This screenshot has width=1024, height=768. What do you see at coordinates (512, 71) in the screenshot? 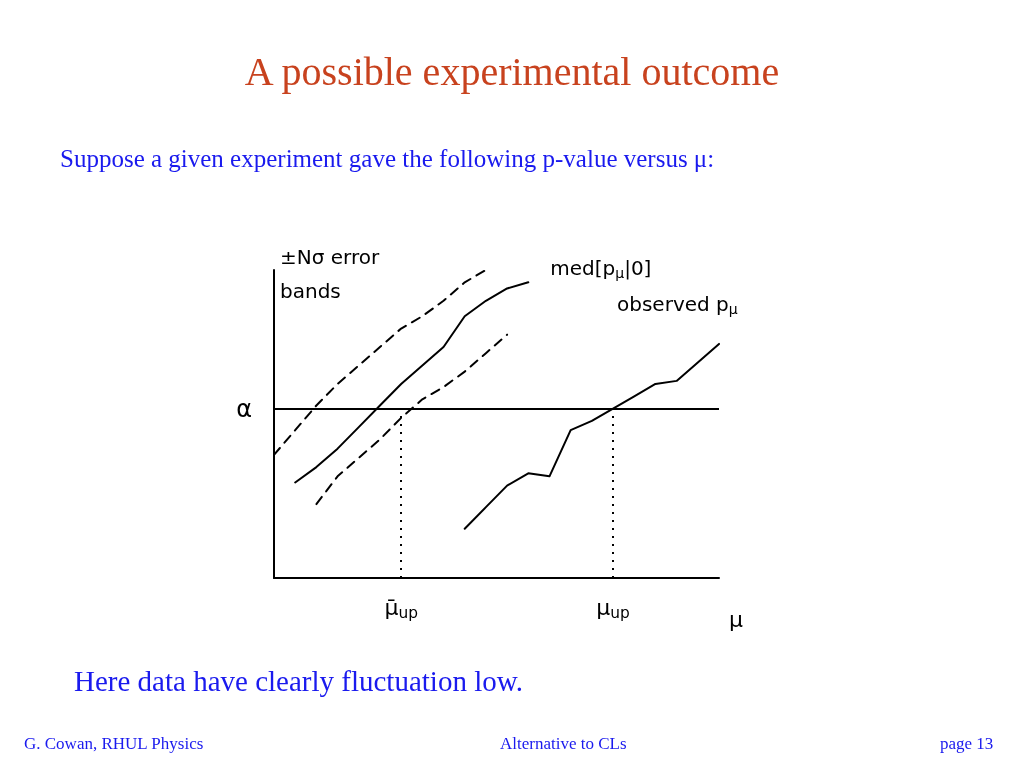
I see `chart-title: A possible experimental outcome` at bounding box center [512, 71].